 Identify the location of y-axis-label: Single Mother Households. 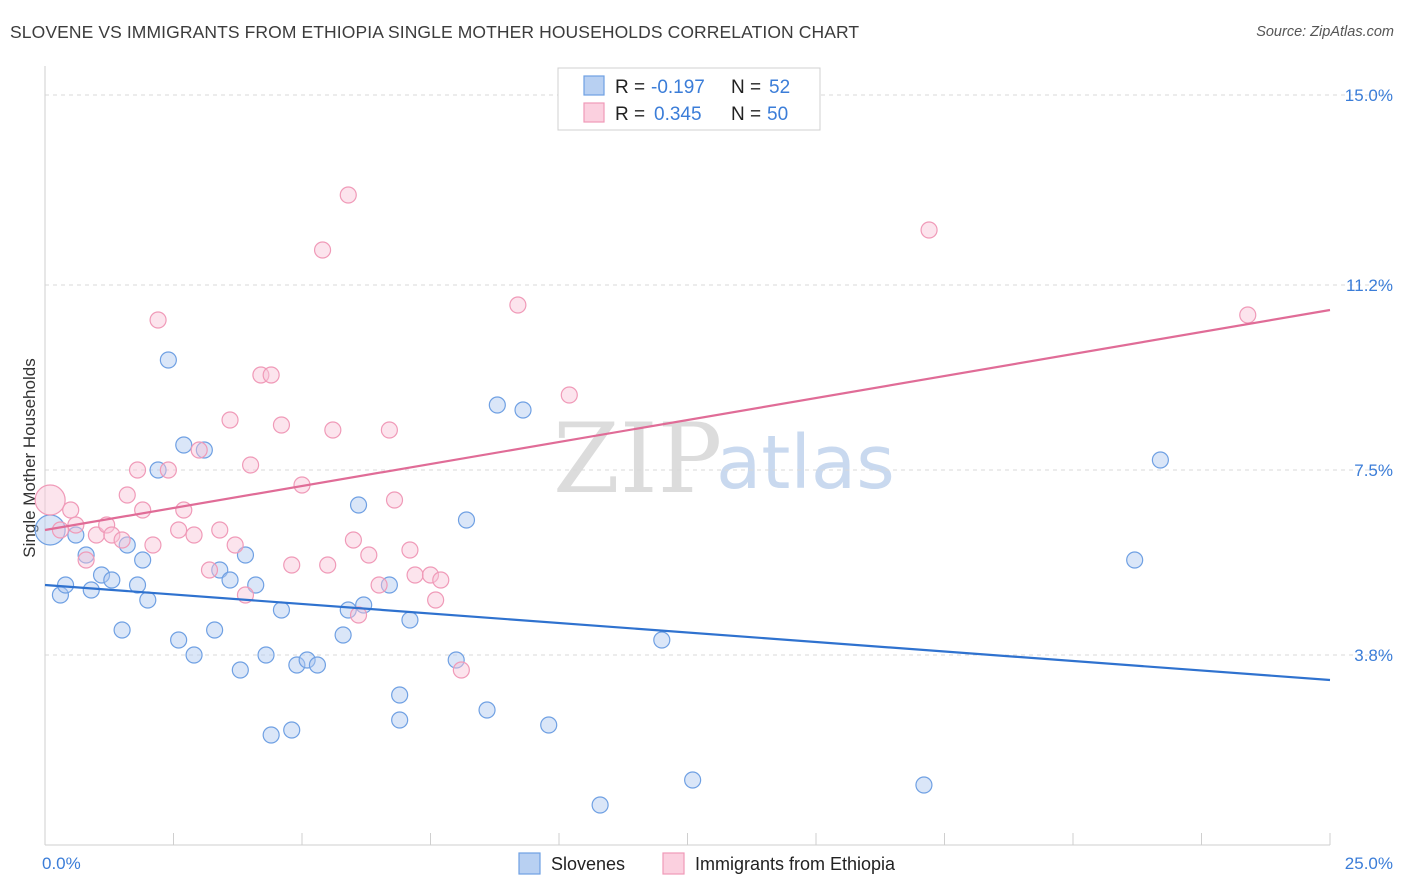
(29, 457).